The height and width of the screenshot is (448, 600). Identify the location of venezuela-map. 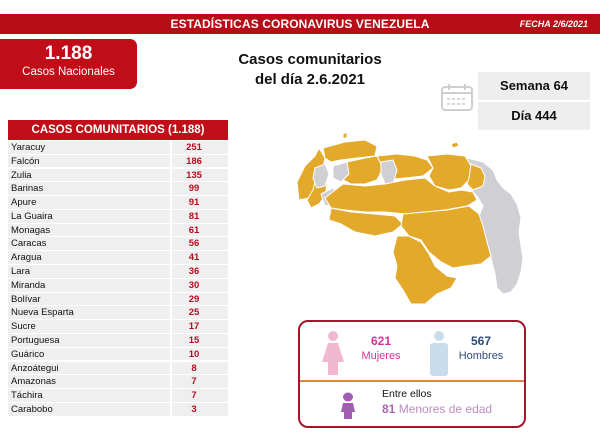
(410, 218).